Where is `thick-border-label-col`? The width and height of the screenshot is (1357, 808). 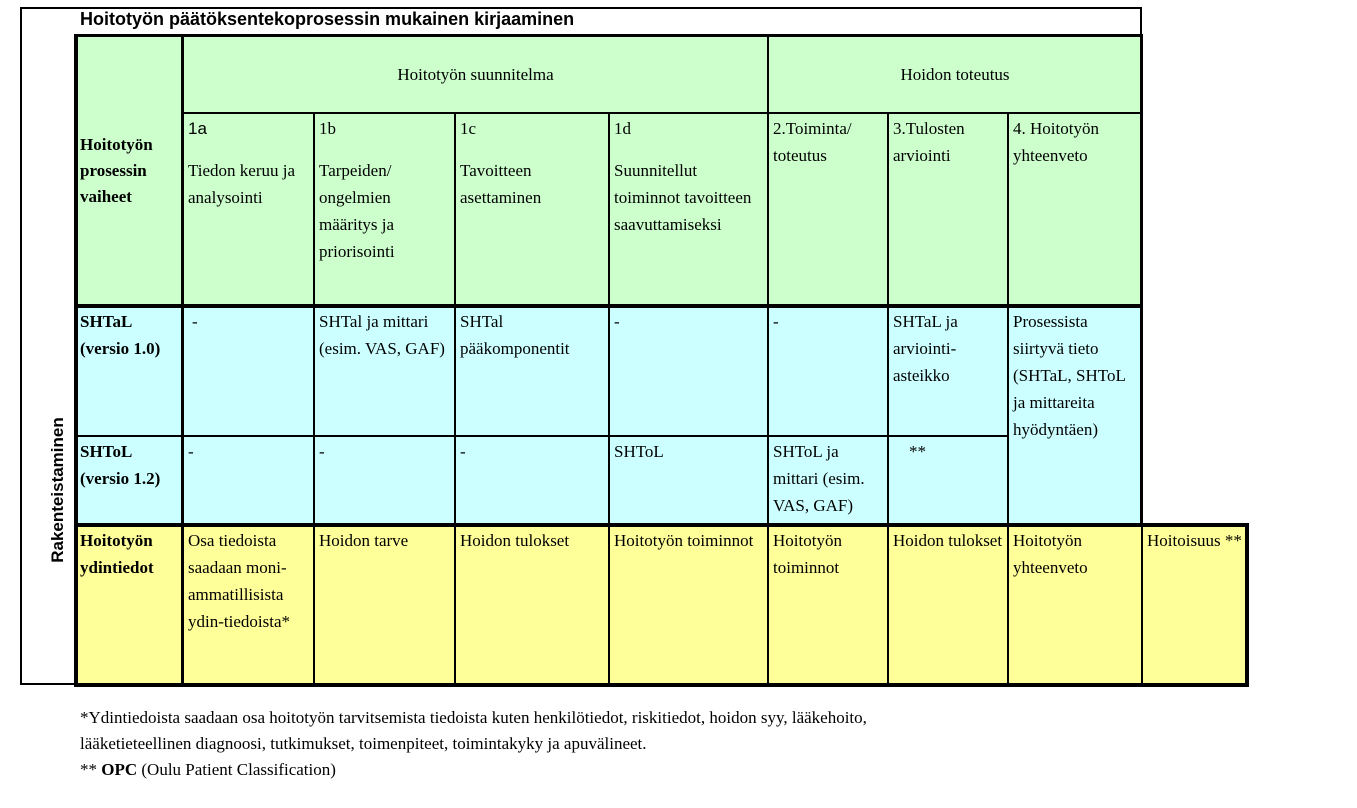 thick-border-label-col is located at coordinates (182, 360).